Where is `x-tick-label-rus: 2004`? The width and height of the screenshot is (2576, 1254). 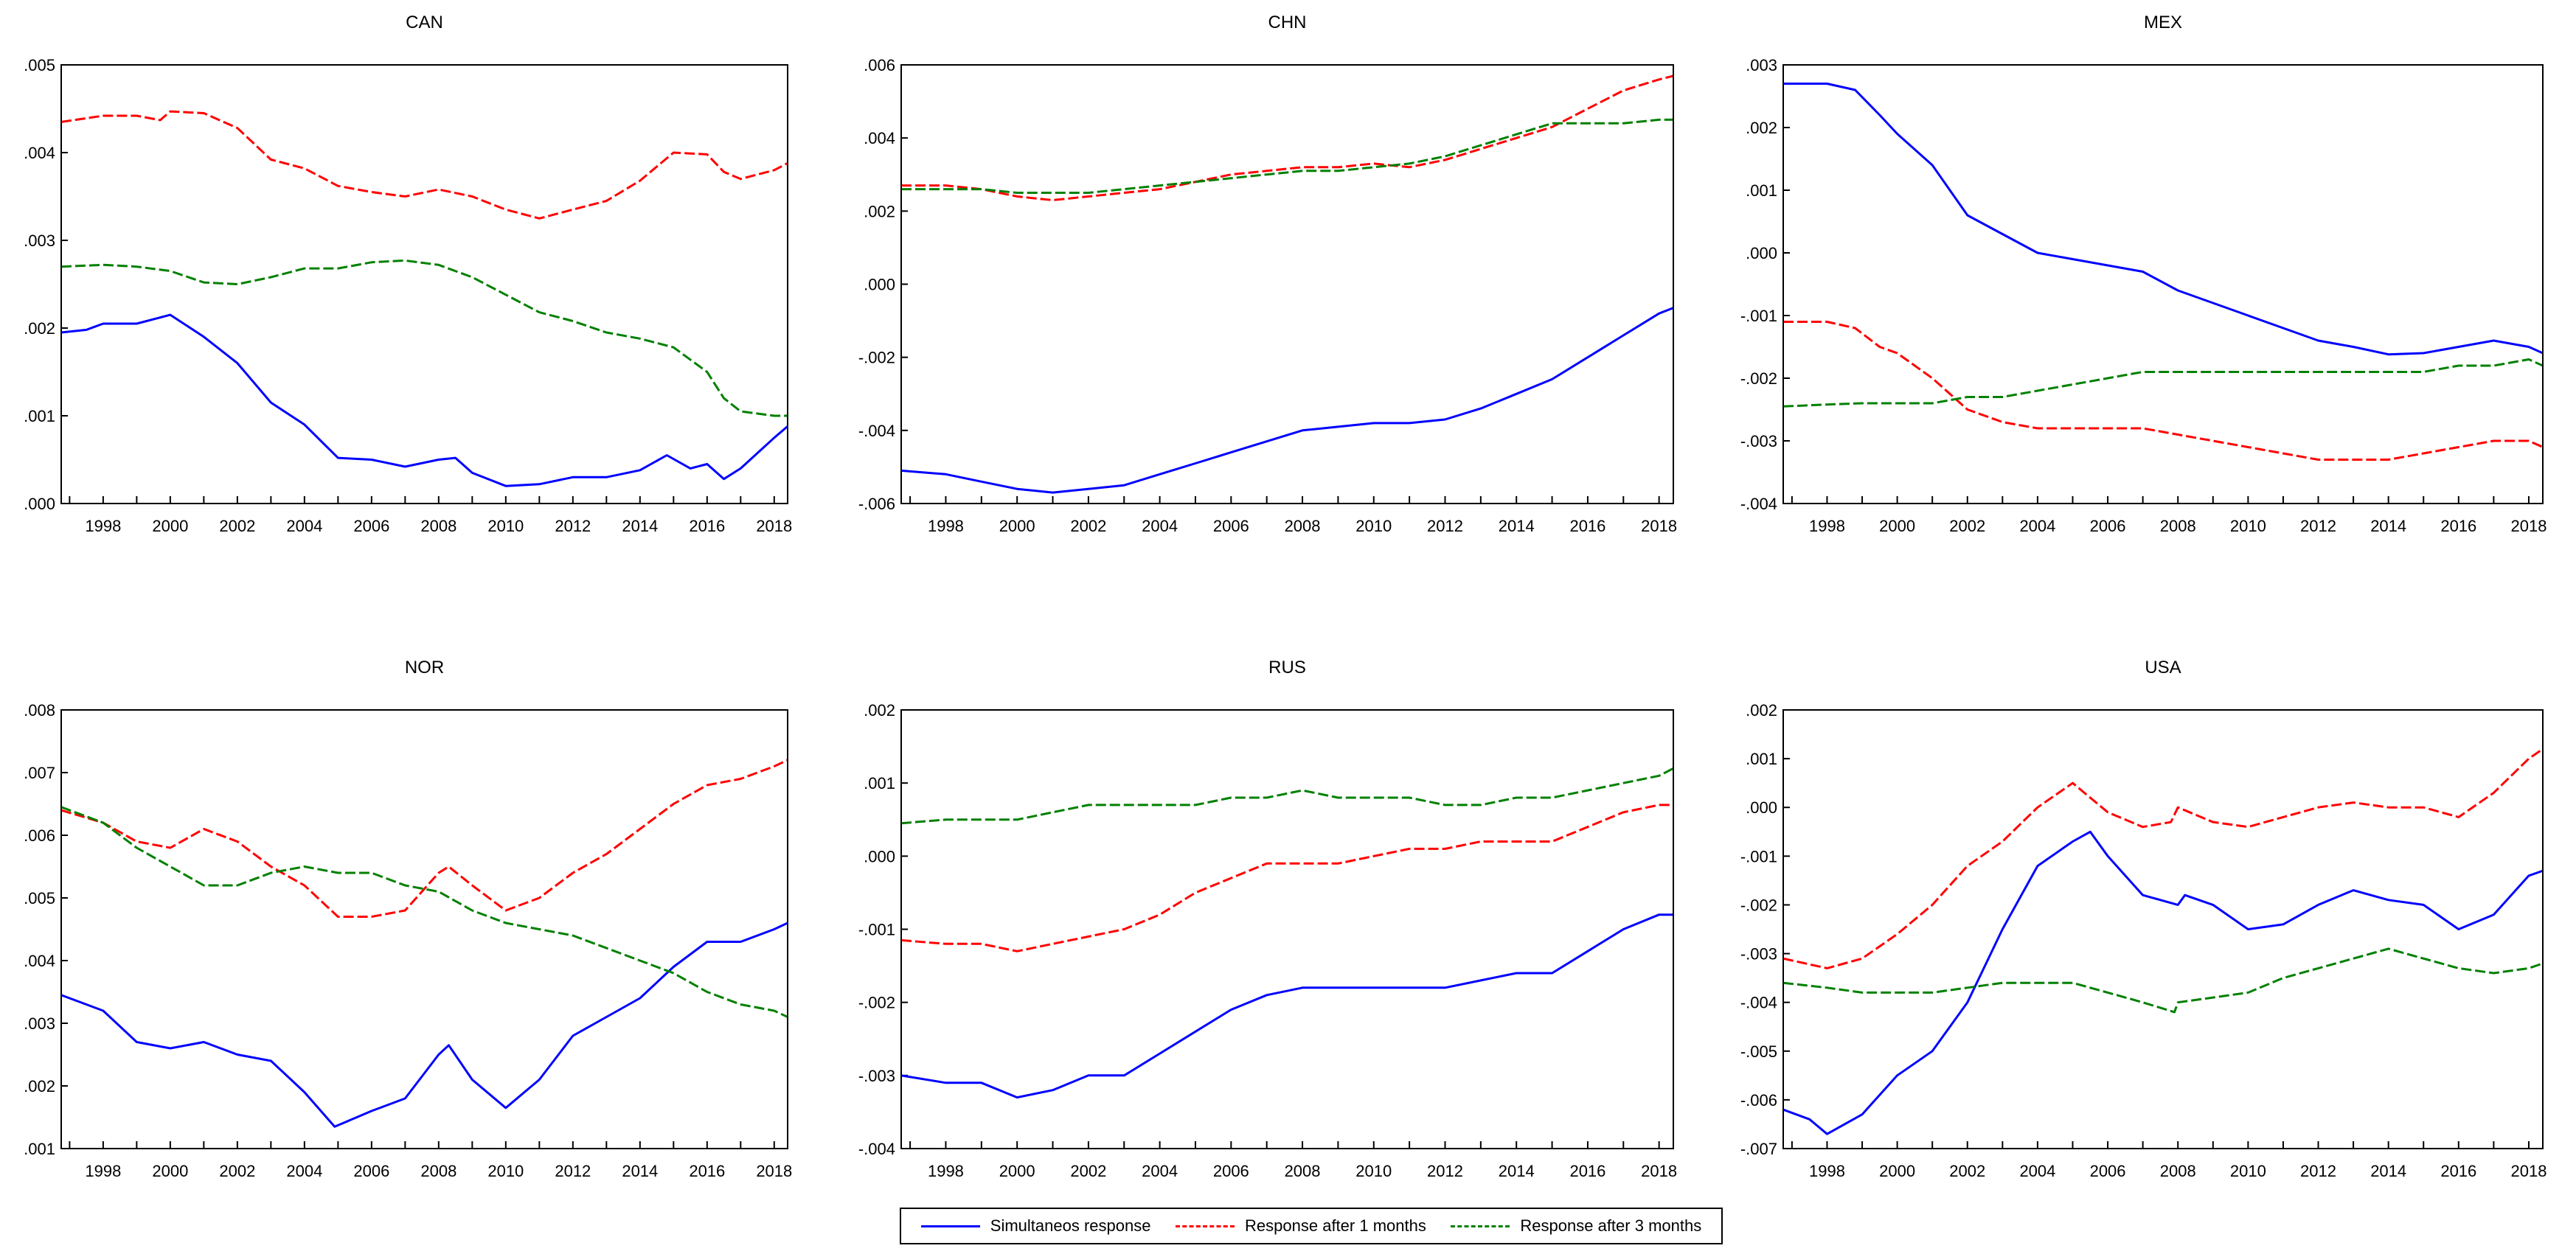 x-tick-label-rus: 2004 is located at coordinates (1160, 1171).